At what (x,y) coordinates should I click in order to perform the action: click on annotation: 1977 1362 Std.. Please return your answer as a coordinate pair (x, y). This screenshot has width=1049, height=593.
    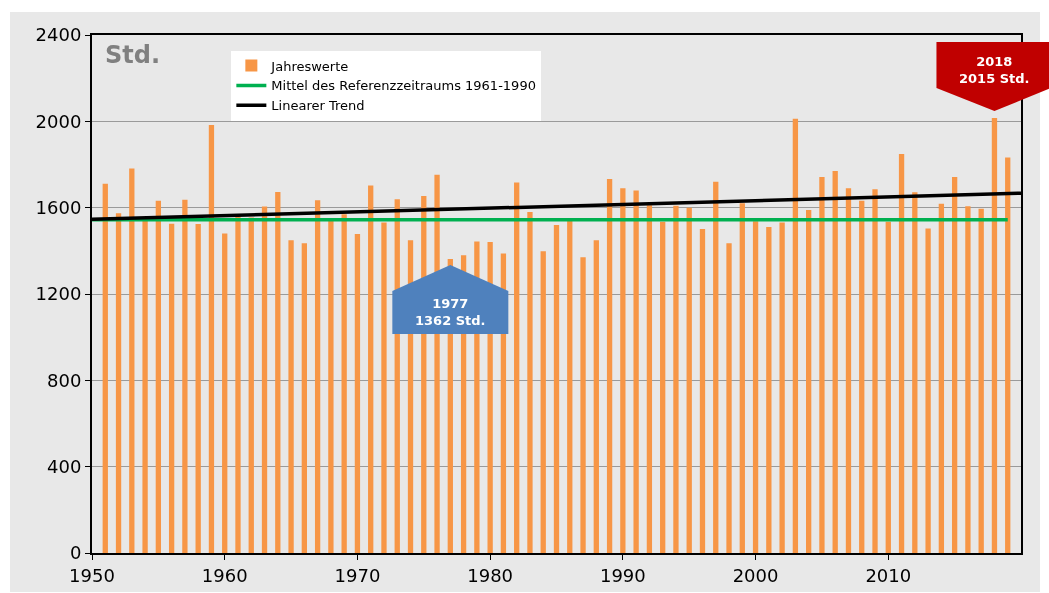
    Looking at the image, I should click on (450, 312).